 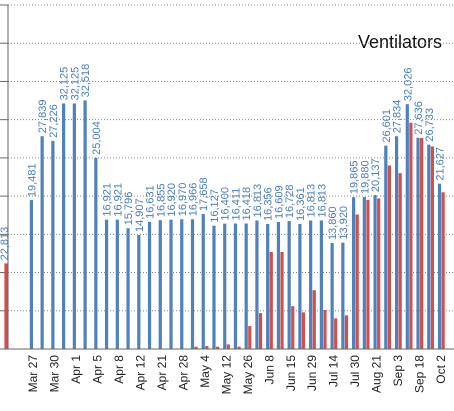 What do you see at coordinates (279, 202) in the screenshot?
I see `data-label: 16,609` at bounding box center [279, 202].